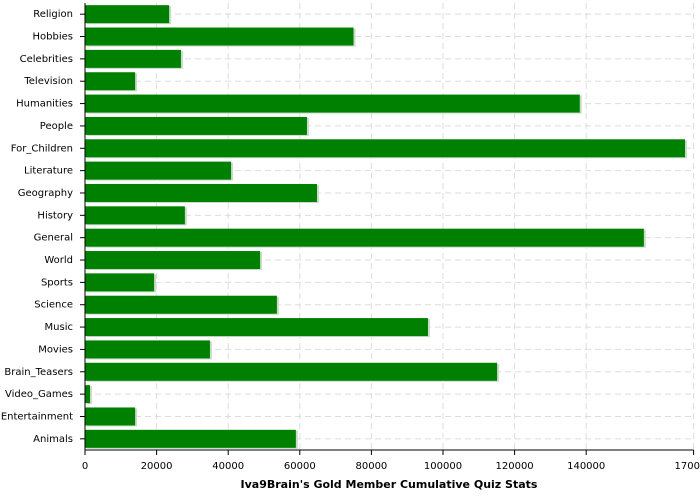 This screenshot has width=700, height=500. What do you see at coordinates (687, 466) in the screenshot?
I see `x-tick-label: 170000` at bounding box center [687, 466].